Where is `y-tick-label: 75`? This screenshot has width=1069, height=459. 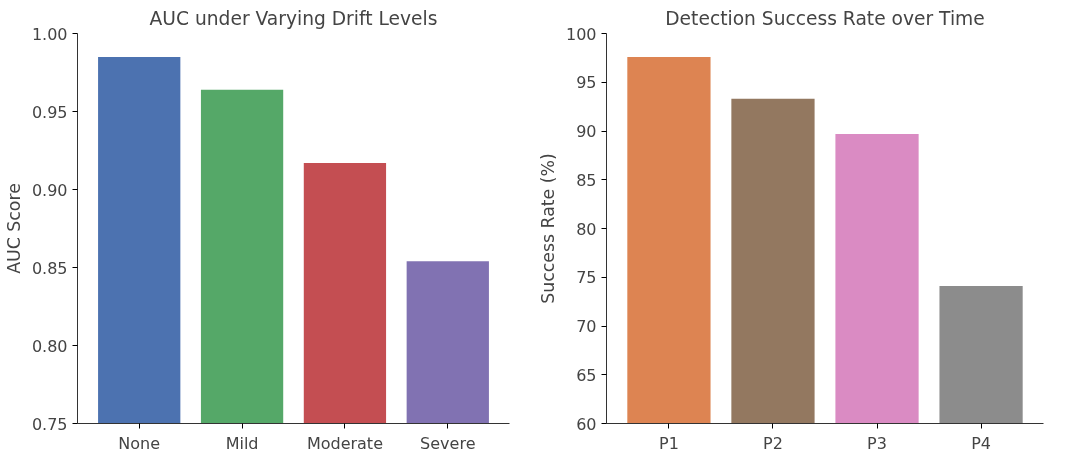
y-tick-label: 75 is located at coordinates (586, 278).